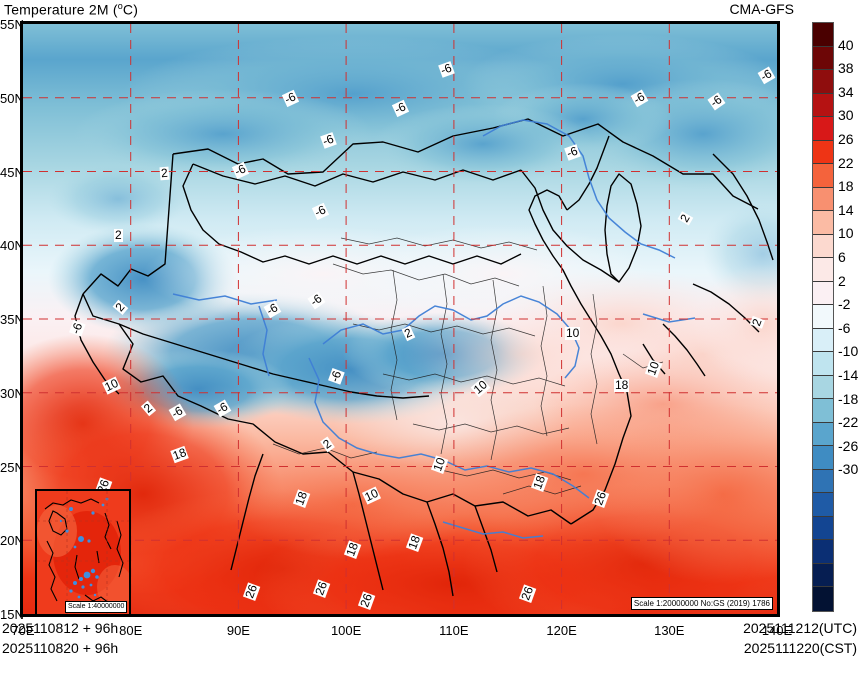 Image resolution: width=859 pixels, height=673 pixels. What do you see at coordinates (71, 9) in the screenshot?
I see `page-title: Temperature 2M (oC)` at bounding box center [71, 9].